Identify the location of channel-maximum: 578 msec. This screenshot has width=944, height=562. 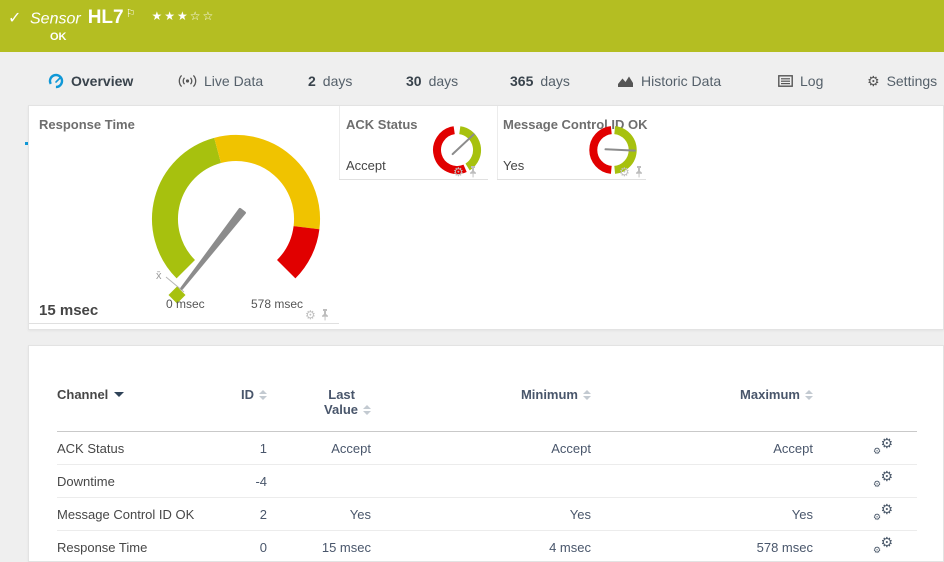
(702, 546).